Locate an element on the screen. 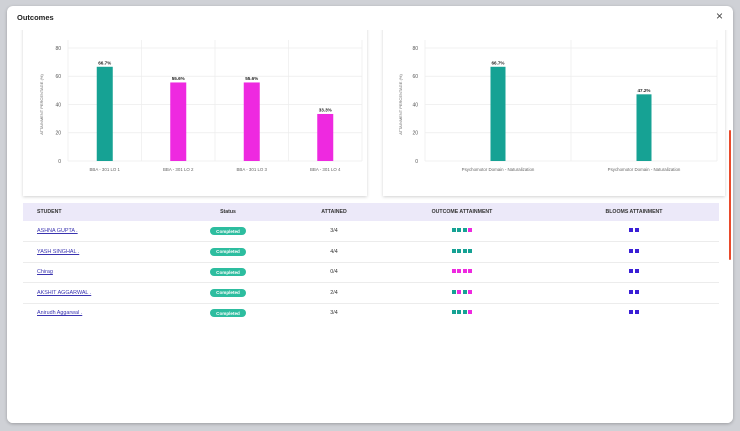 Image resolution: width=740 pixels, height=431 pixels. close-button: × is located at coordinates (719, 16).